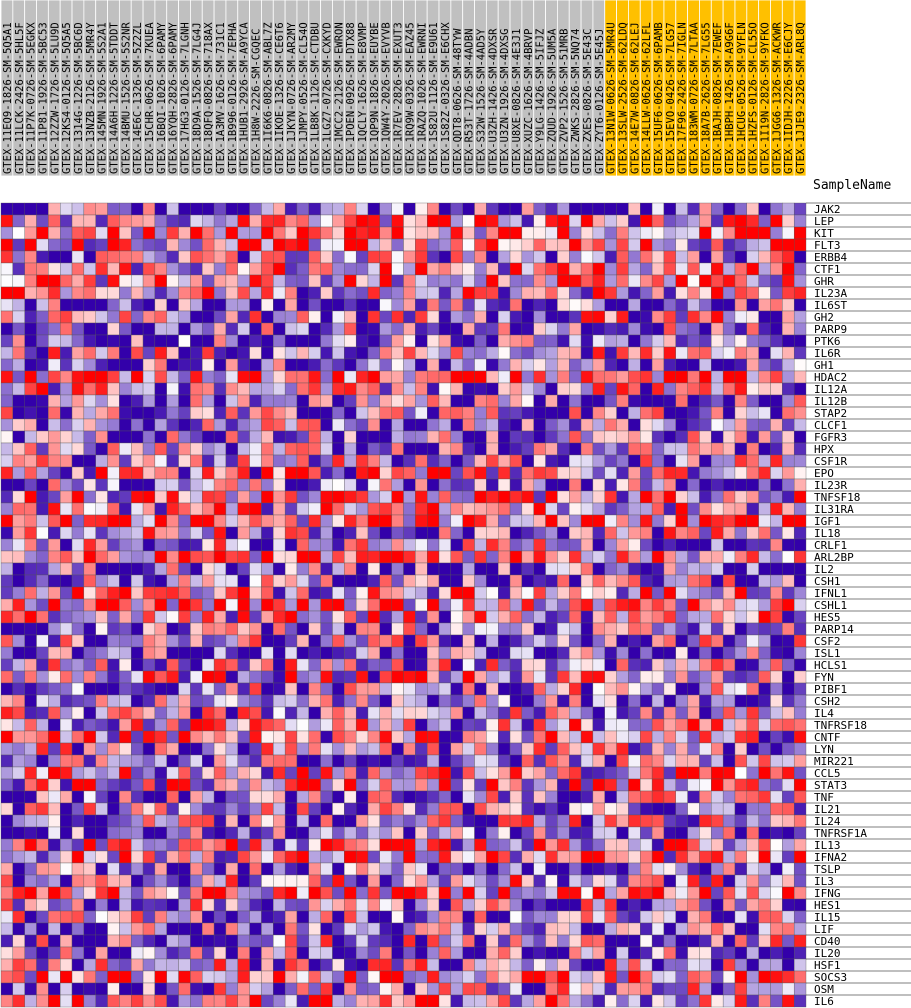 The width and height of the screenshot is (911, 1008). Describe the element at coordinates (827, 893) in the screenshot. I see `row-label: IFNG` at that location.